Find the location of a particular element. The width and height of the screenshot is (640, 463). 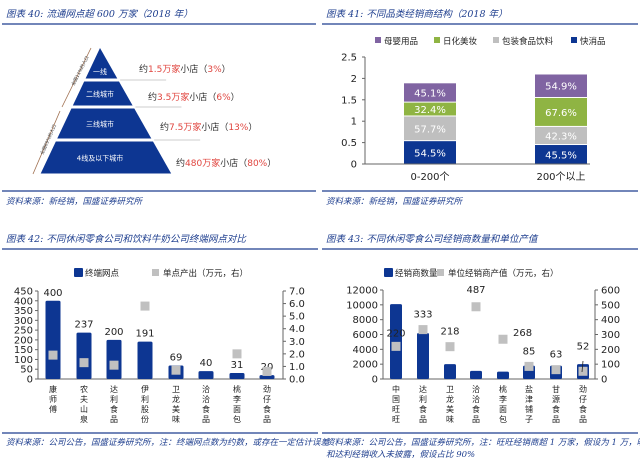

x-category-char: 利 is located at coordinates (145, 399).